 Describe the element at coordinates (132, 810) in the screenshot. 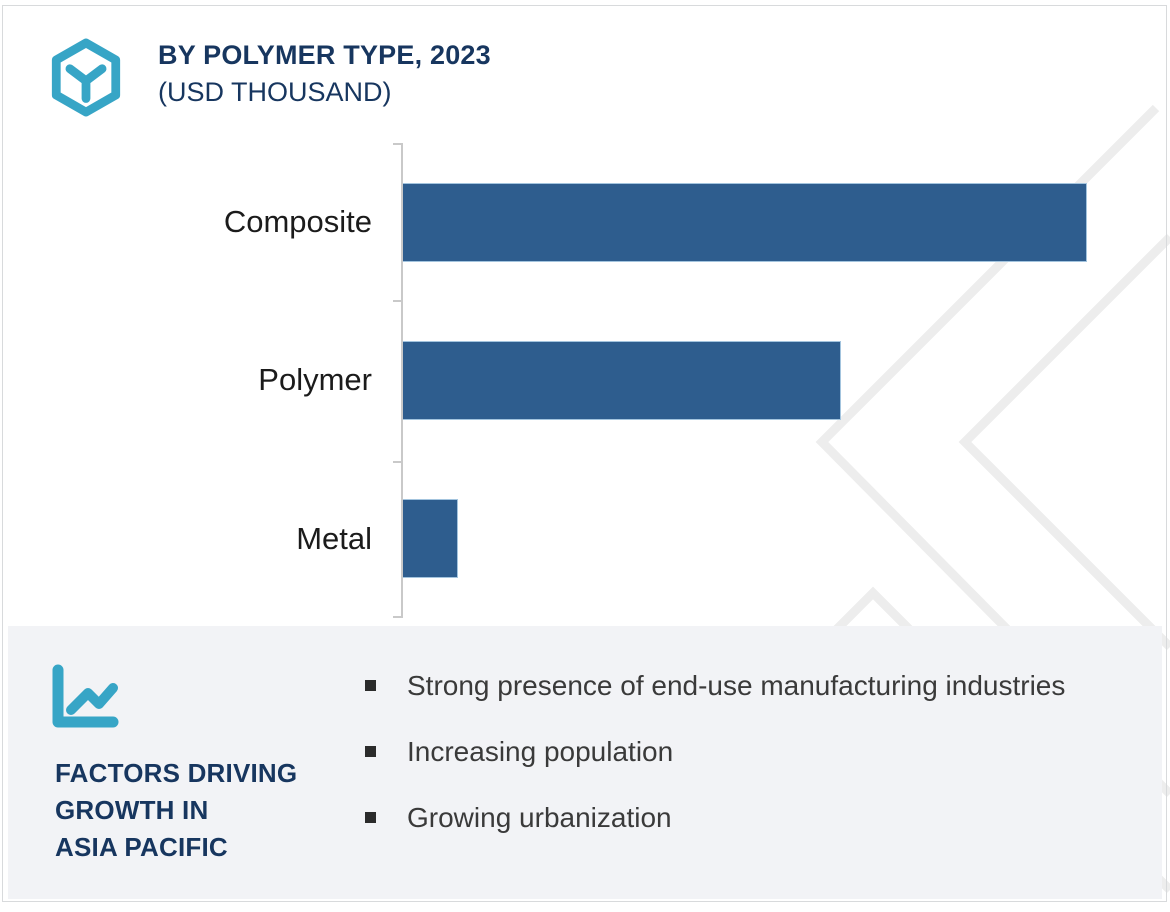

I see `factors-heading-line: GROWTH IN` at that location.